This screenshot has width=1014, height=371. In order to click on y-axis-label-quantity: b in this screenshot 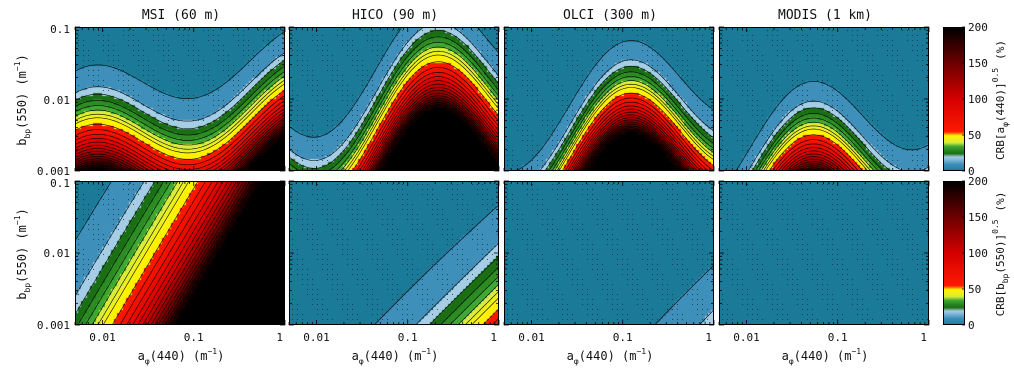, I will do `click(22, 142)`.